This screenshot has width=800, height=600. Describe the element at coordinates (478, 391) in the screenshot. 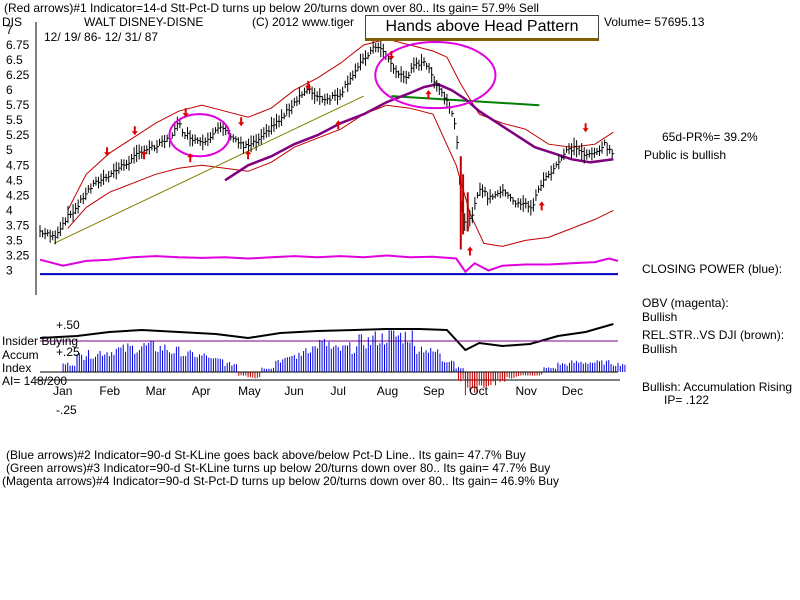

I see `x-tick-label: Oct` at that location.